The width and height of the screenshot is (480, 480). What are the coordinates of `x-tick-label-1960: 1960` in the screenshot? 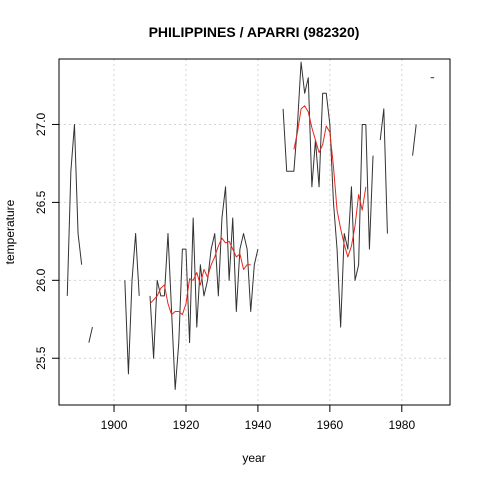 It's located at (330, 425).